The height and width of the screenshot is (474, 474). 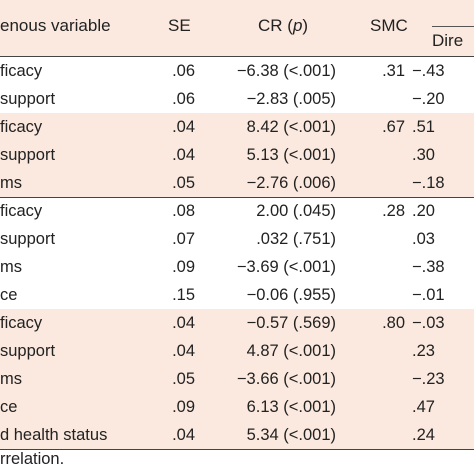 What do you see at coordinates (296, 239) in the screenshot?
I see `row-cr: .032 (.751)` at bounding box center [296, 239].